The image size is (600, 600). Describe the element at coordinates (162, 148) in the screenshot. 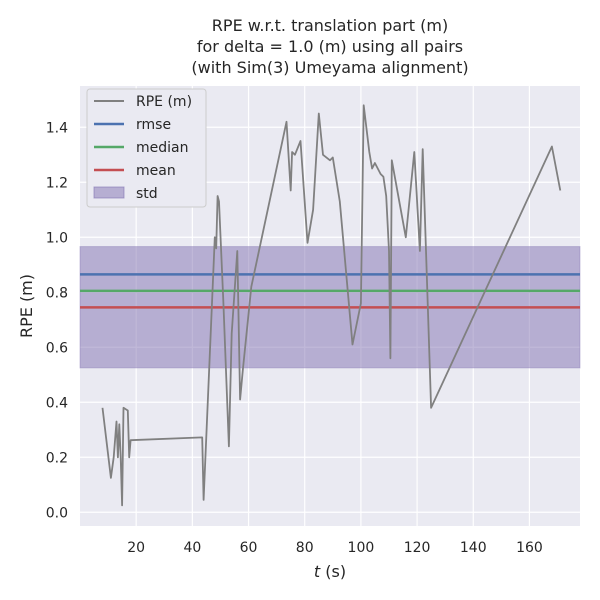

I see `legend-label-median: median` at that location.